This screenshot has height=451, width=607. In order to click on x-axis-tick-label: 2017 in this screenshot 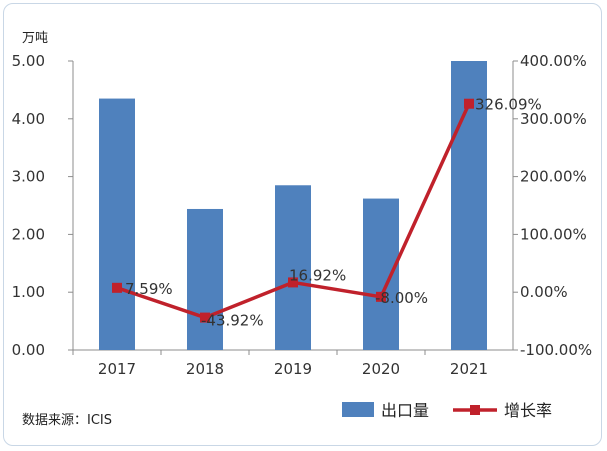, I will do `click(117, 369)`.